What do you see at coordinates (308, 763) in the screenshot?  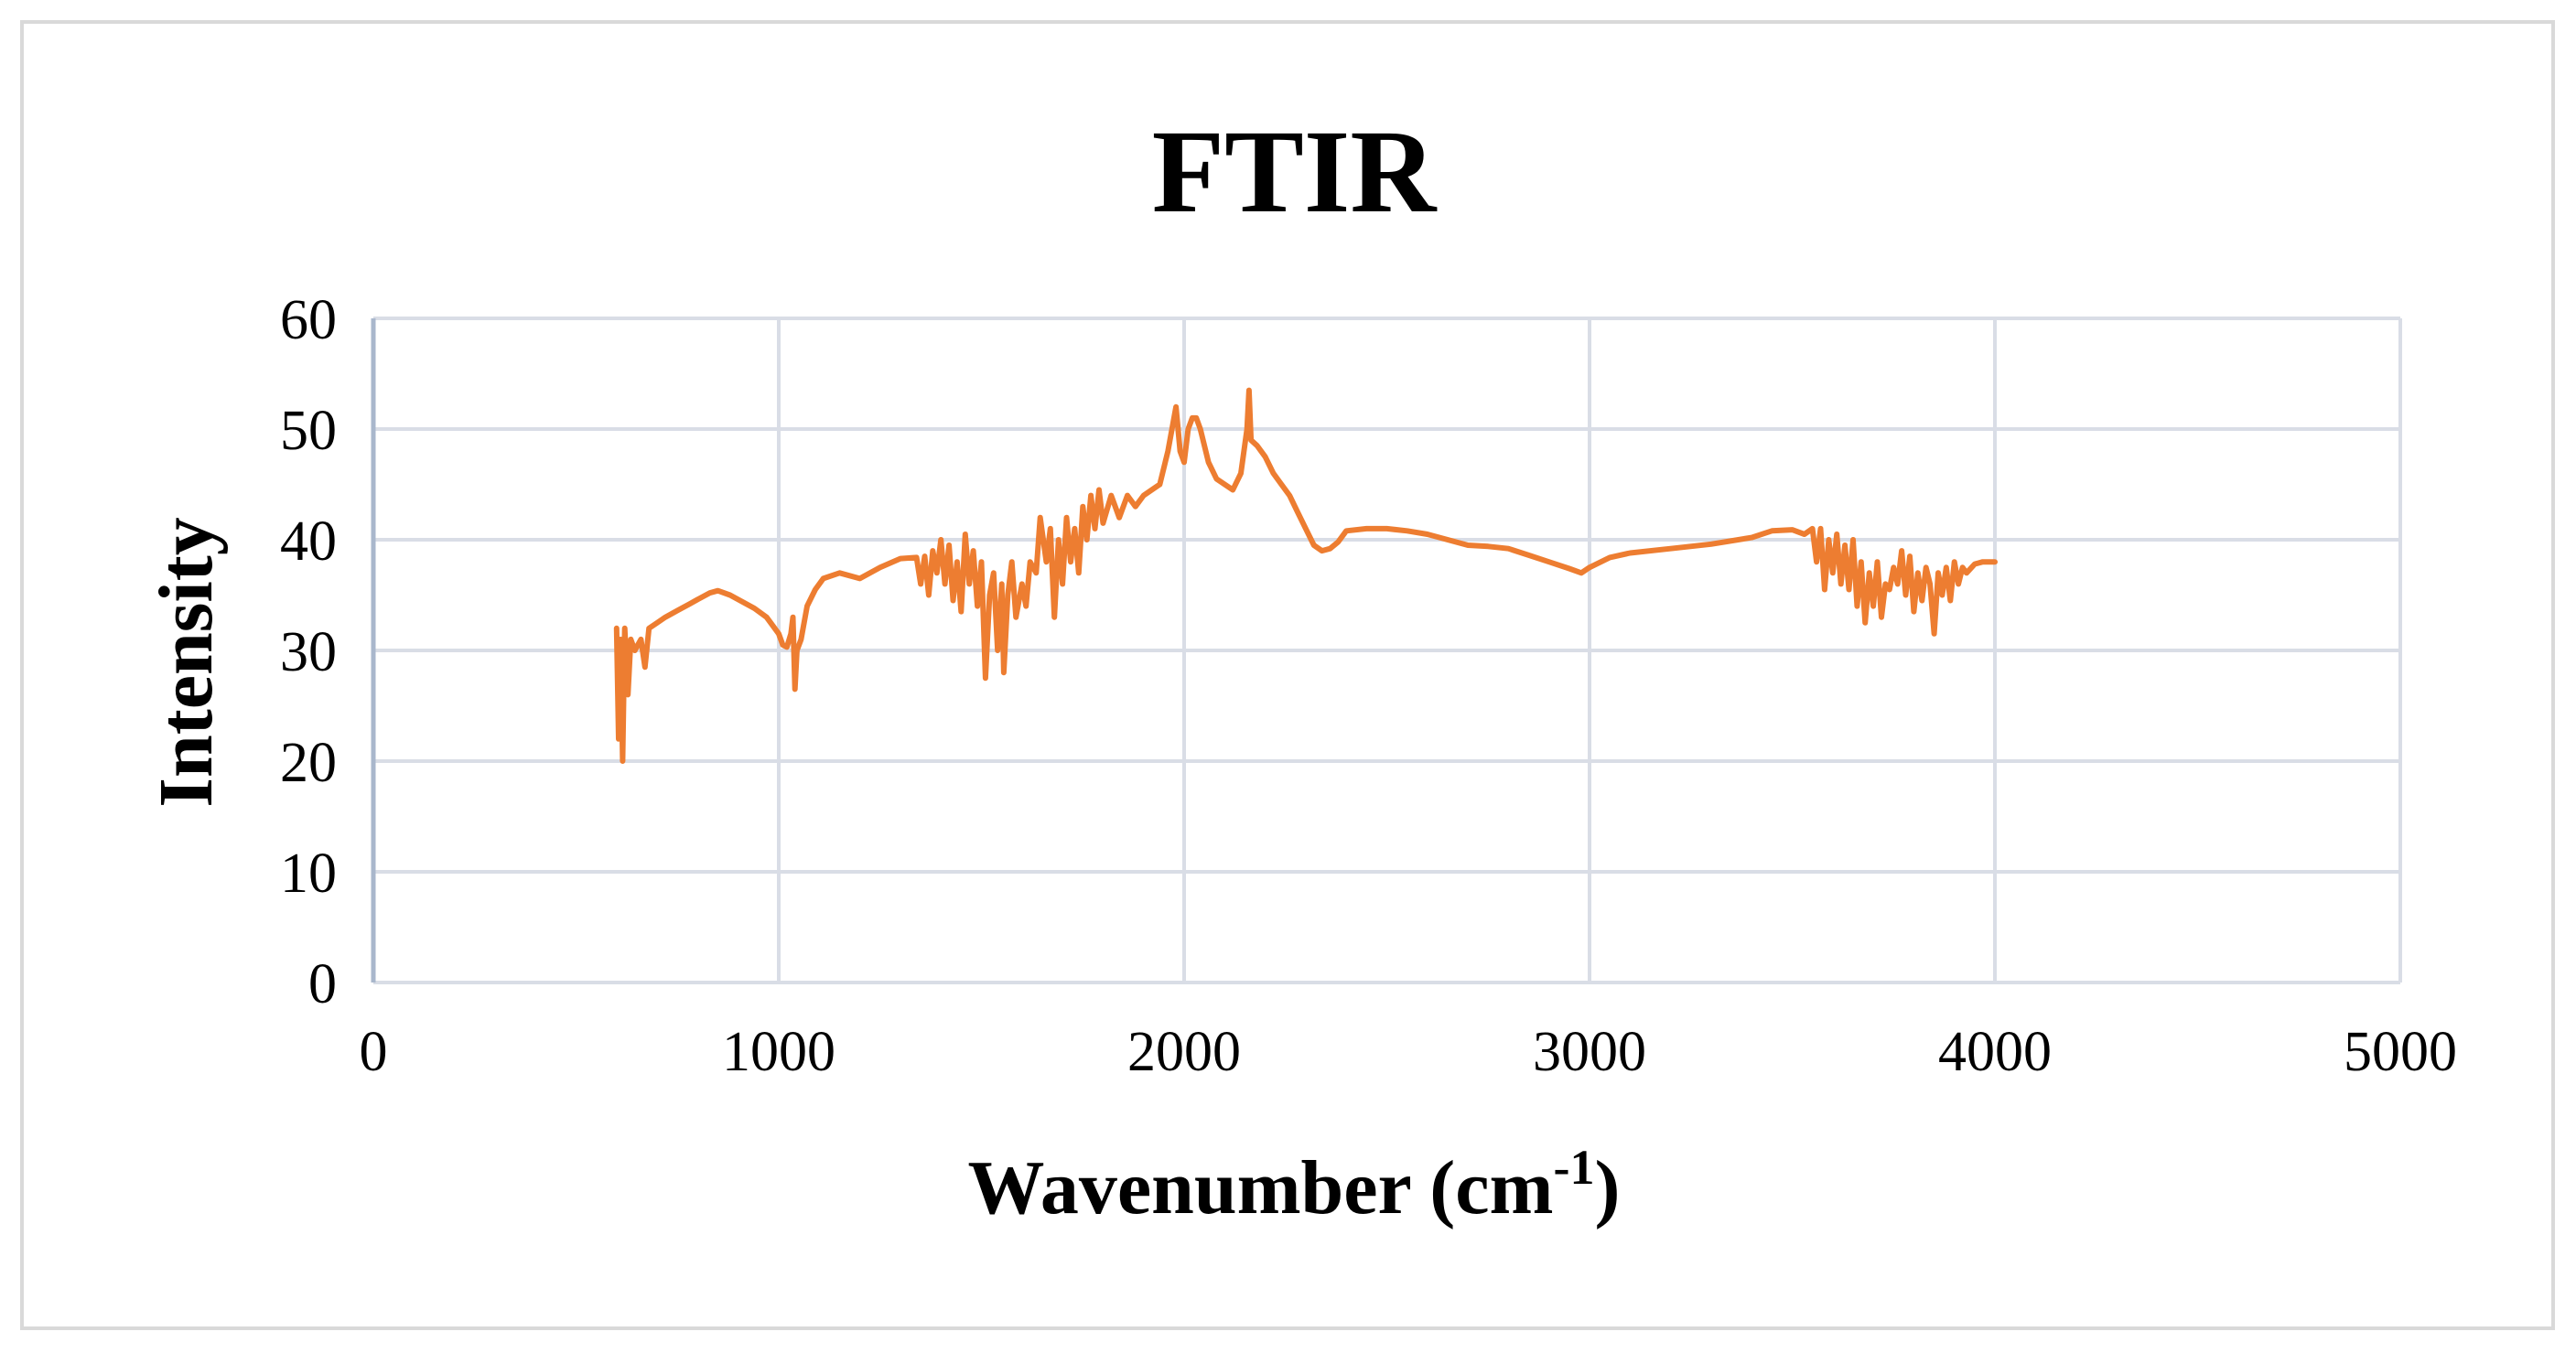 I see `y-tick-label-2: 20` at bounding box center [308, 763].